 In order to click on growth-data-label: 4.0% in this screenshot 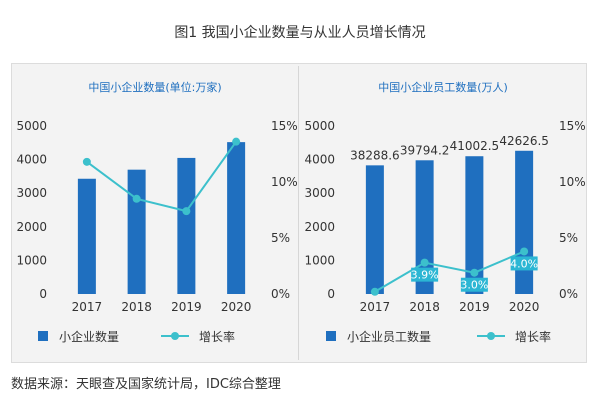, I will do `click(524, 263)`.